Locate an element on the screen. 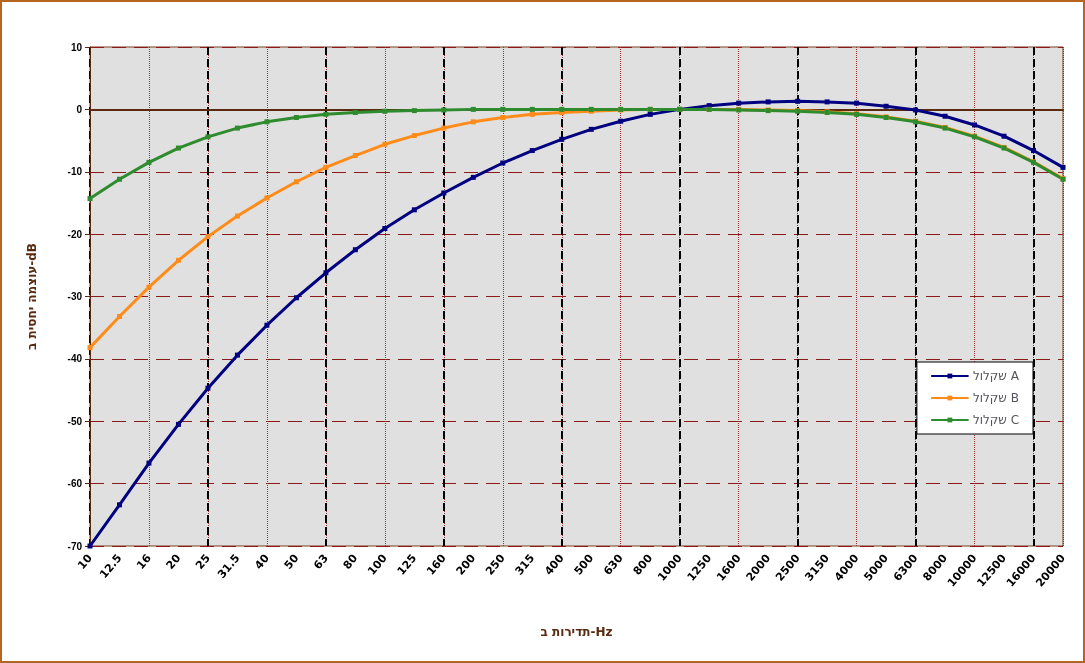 The height and width of the screenshot is (663, 1085). y-axis-title: עוצמה יחסית ב-dB is located at coordinates (32, 296).